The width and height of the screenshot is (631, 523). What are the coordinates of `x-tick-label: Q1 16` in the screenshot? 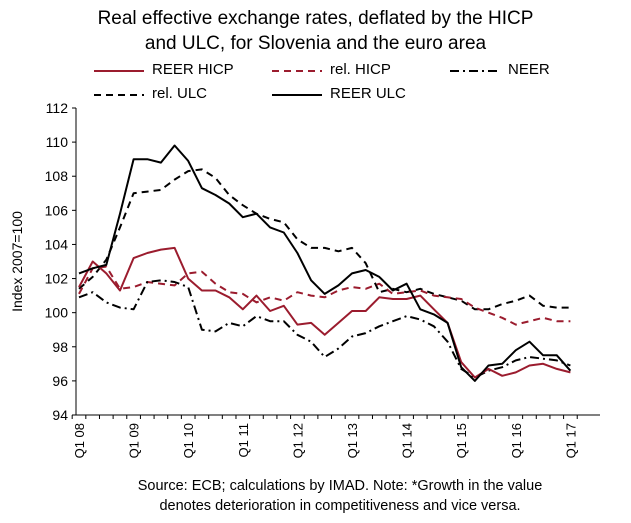 It's located at (516, 440).